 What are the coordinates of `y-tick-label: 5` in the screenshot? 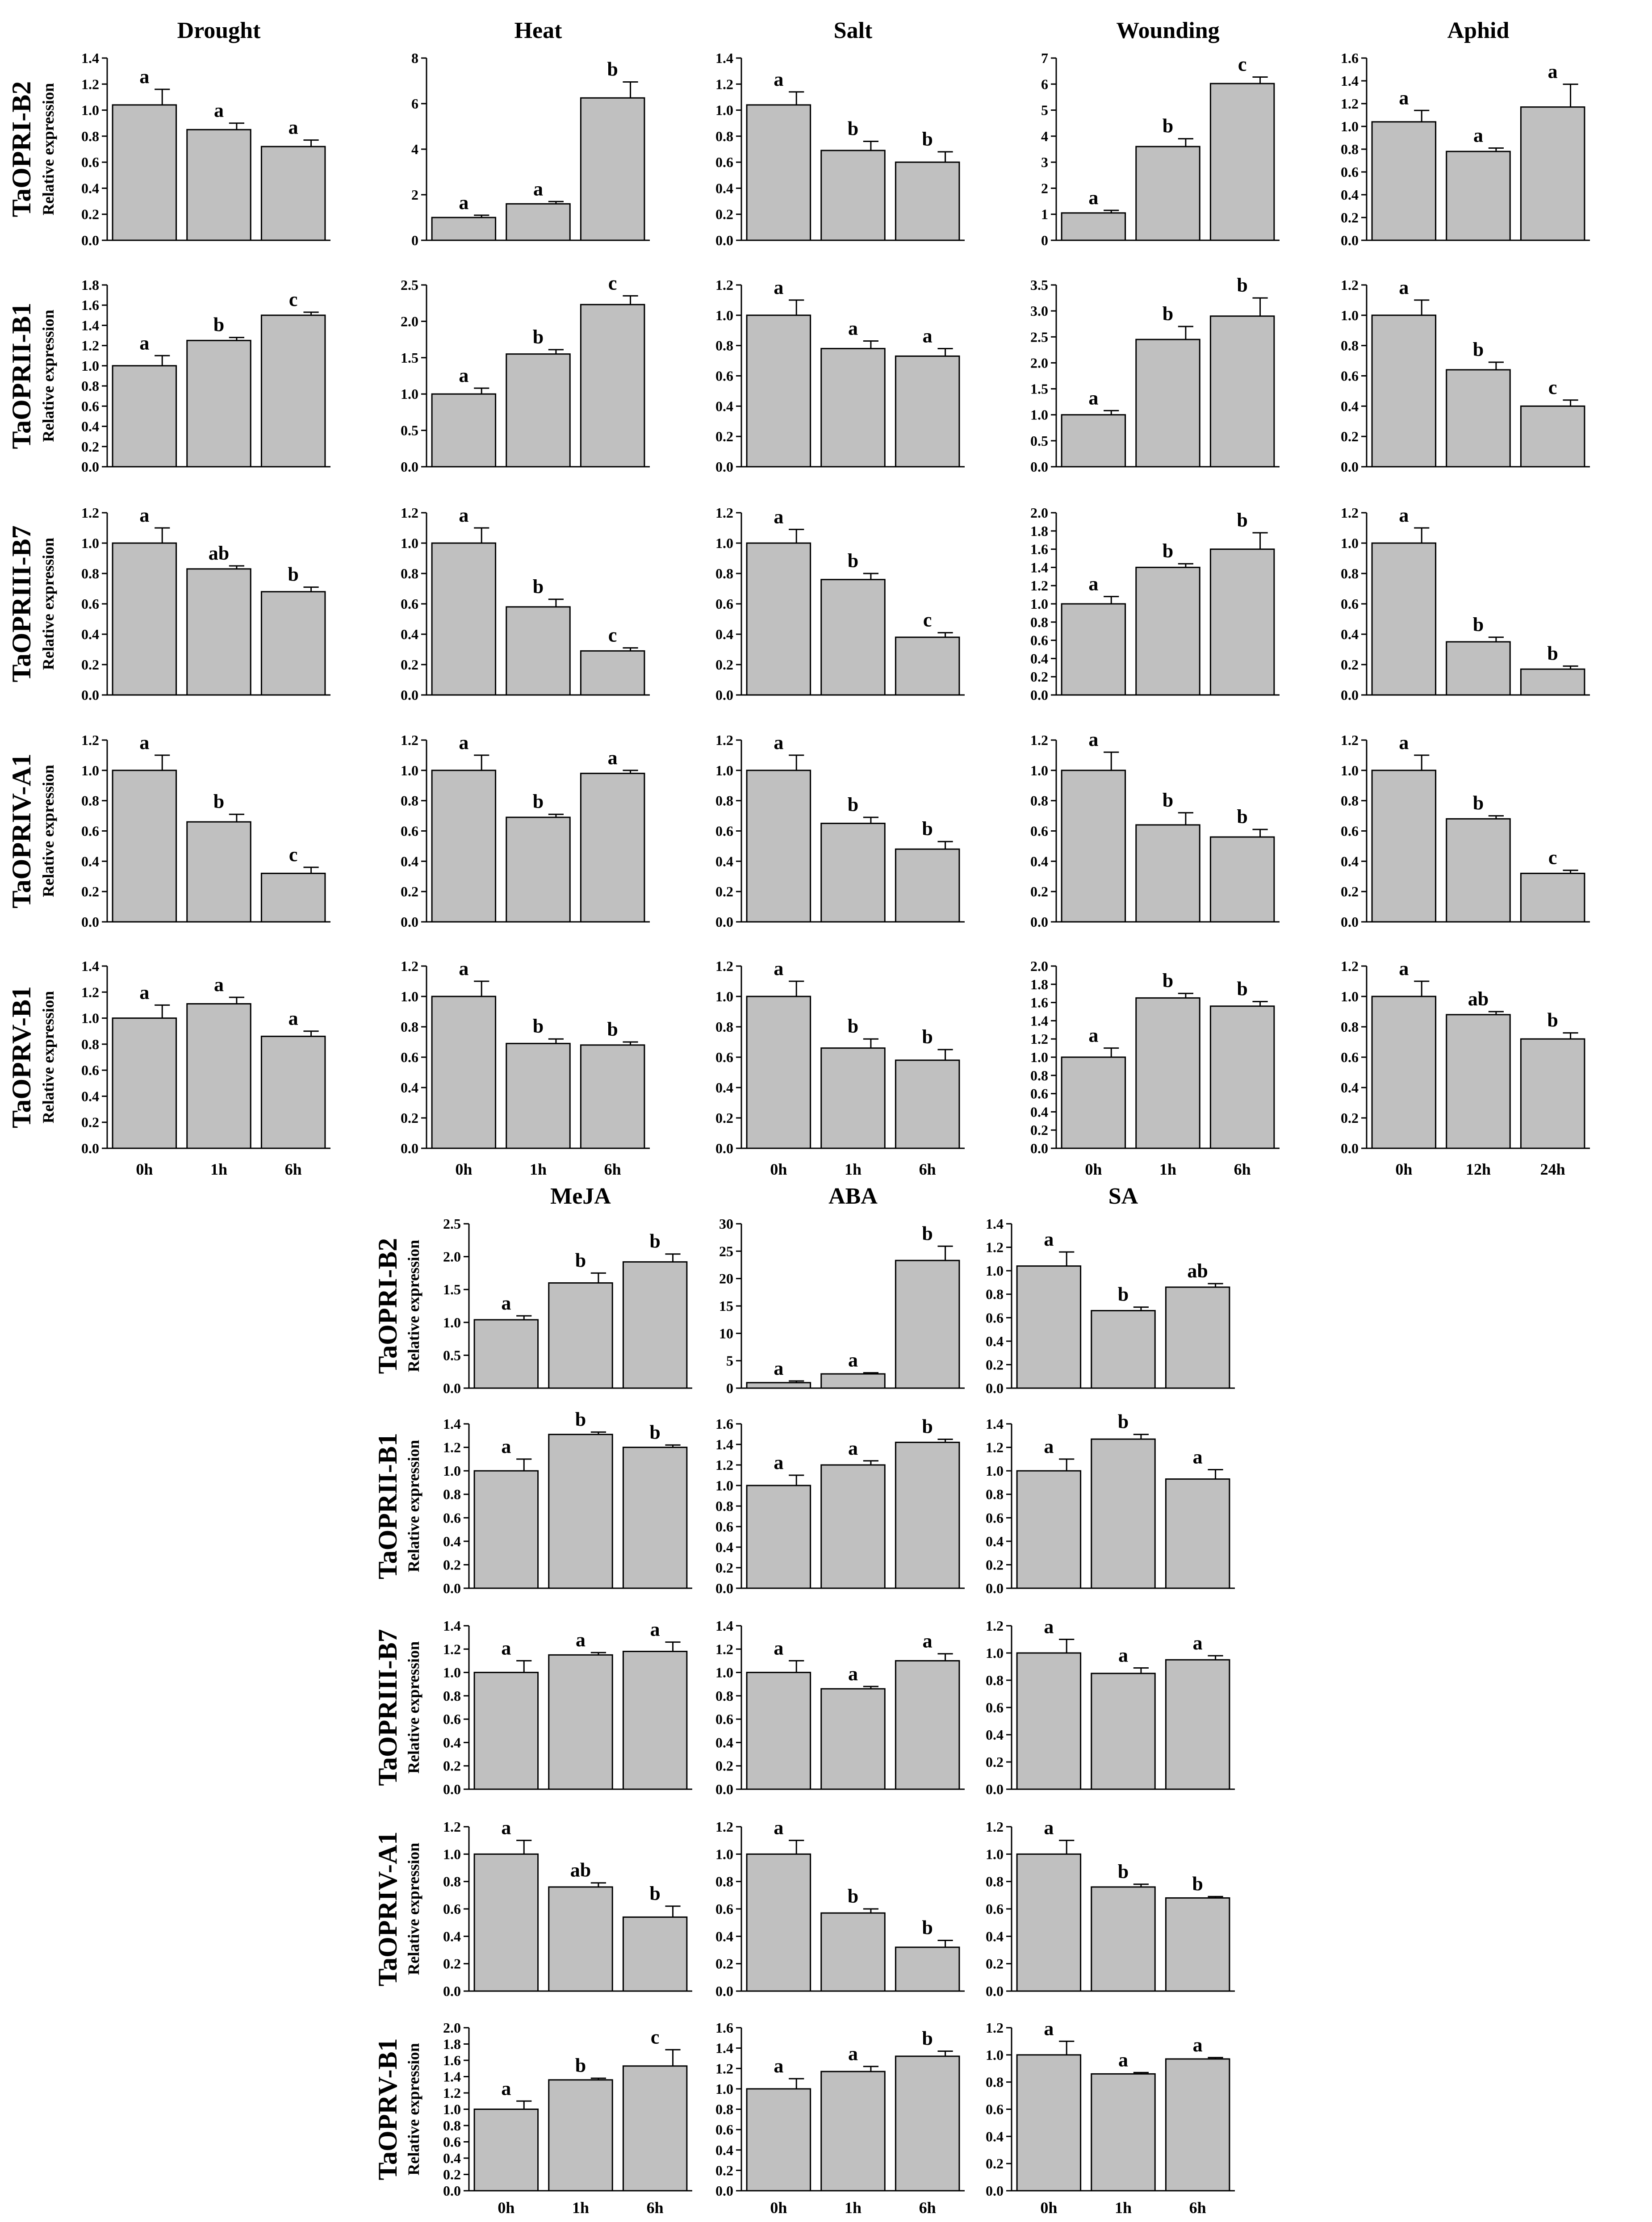 It's located at (1044, 110).